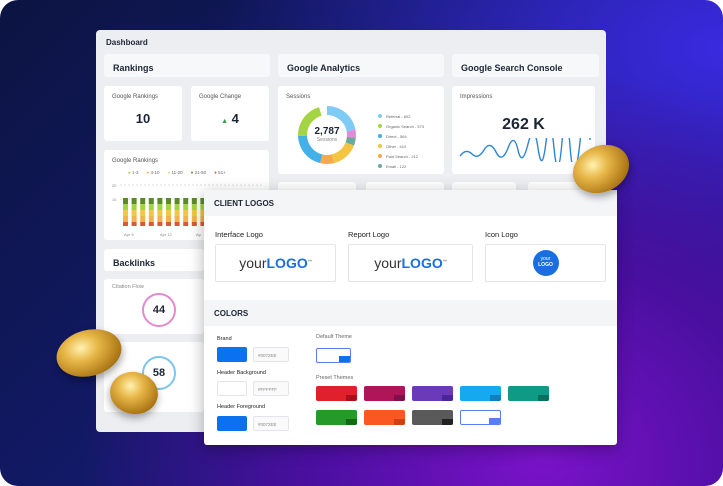 This screenshot has height=486, width=723. Describe the element at coordinates (241, 373) in the screenshot. I see `header-background-label: Header Background` at that location.